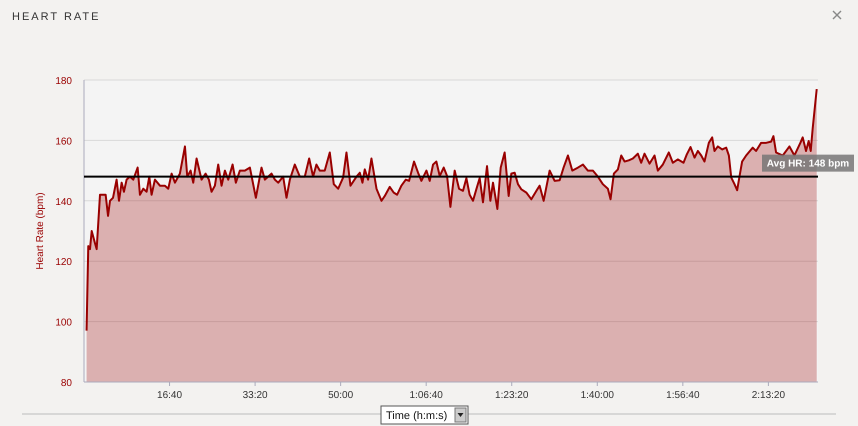  I want to click on y-tick-label: 160, so click(63, 142).